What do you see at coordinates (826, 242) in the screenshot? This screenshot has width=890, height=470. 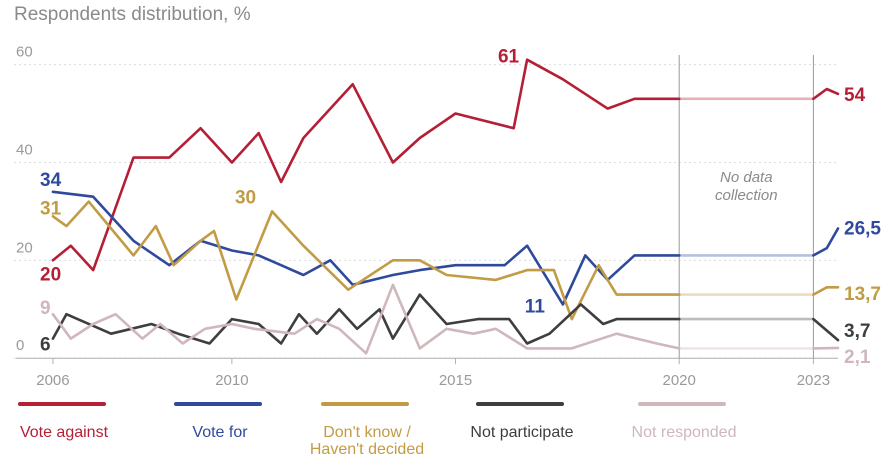 I see `series-tail-line-for` at bounding box center [826, 242].